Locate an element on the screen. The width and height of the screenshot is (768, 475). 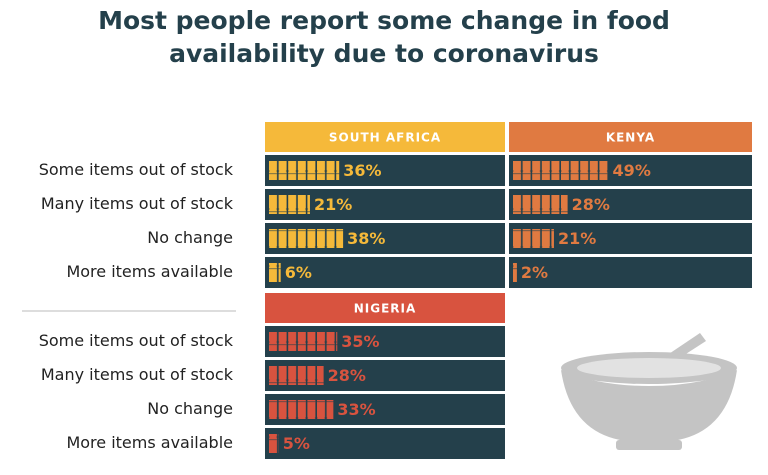
value-label: 35% is located at coordinates (360, 341).